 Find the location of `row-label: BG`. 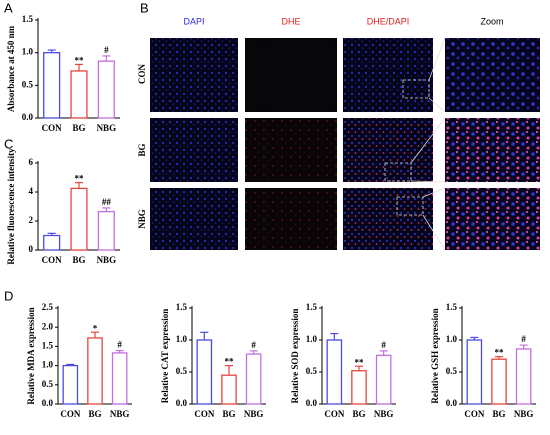

row-label: BG is located at coordinates (142, 149).